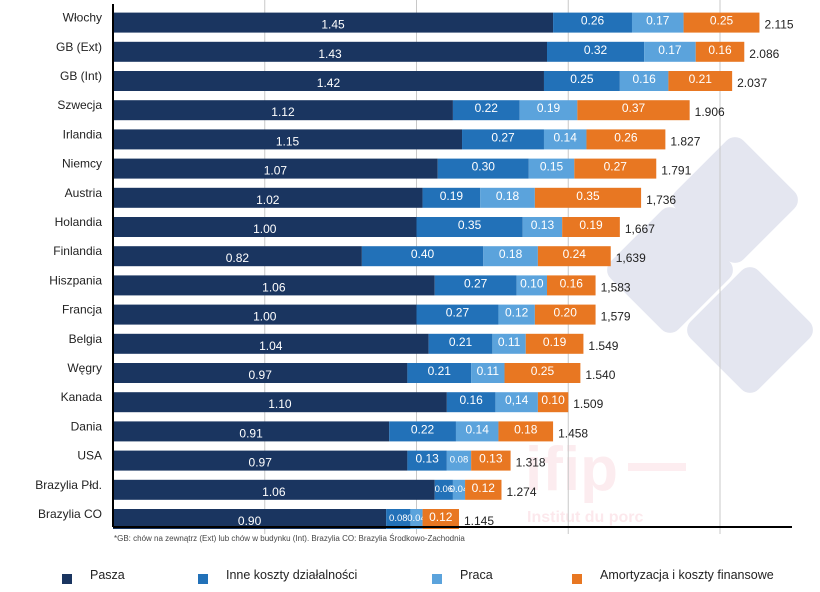 This screenshot has width=820, height=592. I want to click on category-label: Irlandia, so click(83, 134).